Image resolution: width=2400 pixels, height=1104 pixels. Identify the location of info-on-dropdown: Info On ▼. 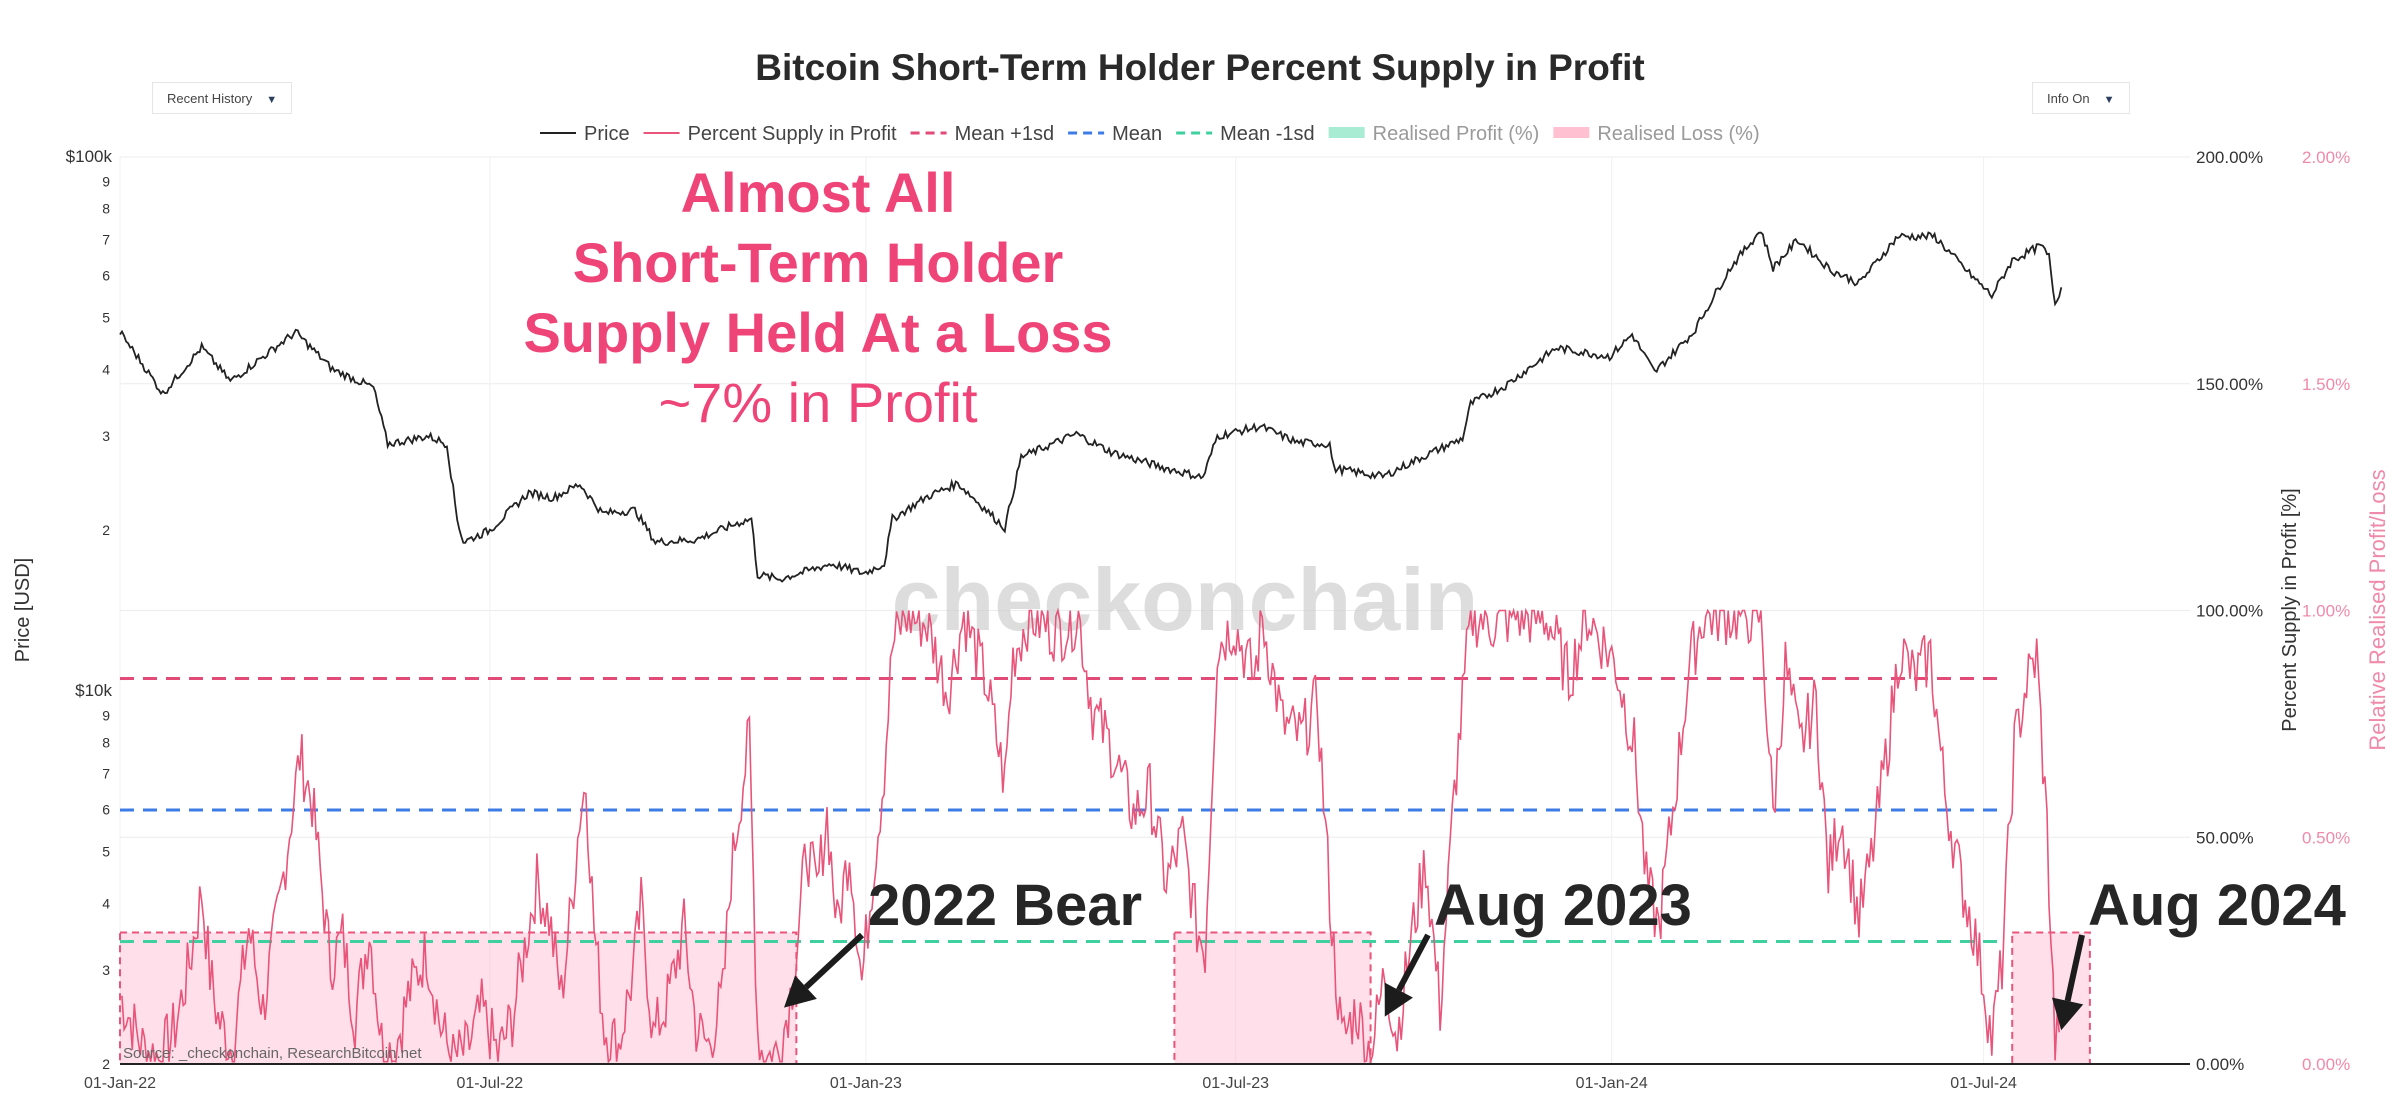
(2081, 98).